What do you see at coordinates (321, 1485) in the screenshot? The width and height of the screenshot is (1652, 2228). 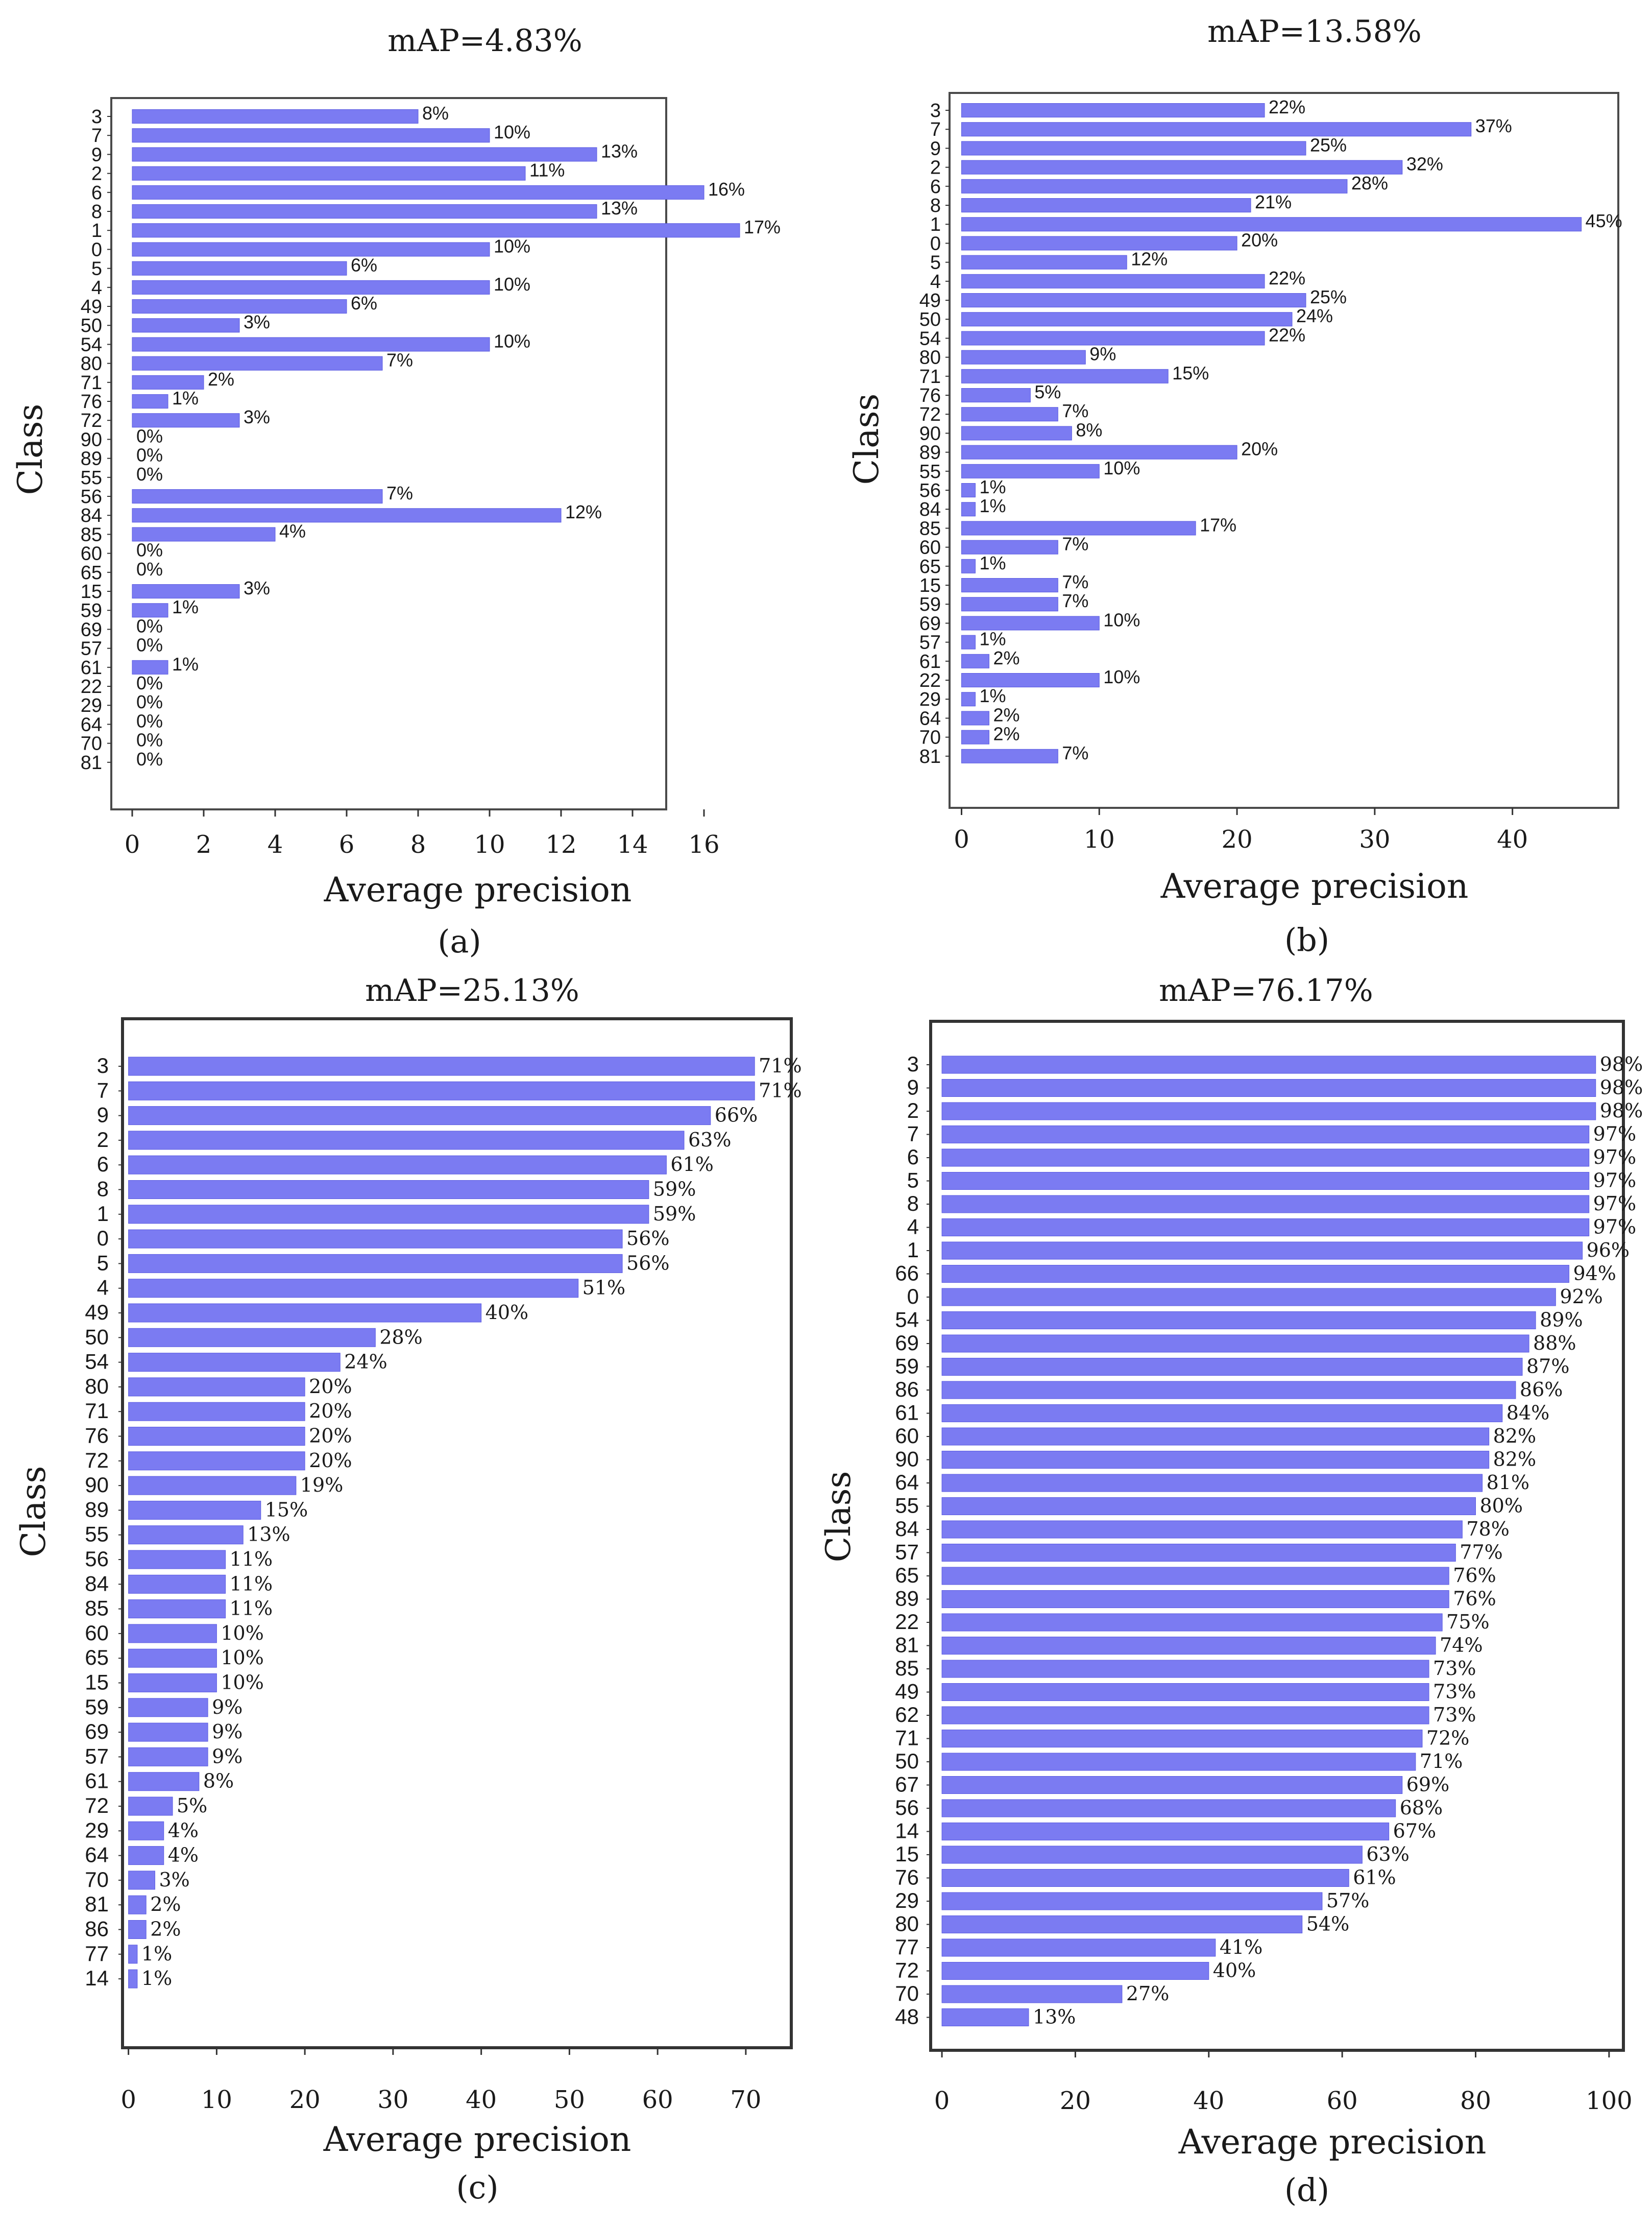 I see `data-label: 19%` at bounding box center [321, 1485].